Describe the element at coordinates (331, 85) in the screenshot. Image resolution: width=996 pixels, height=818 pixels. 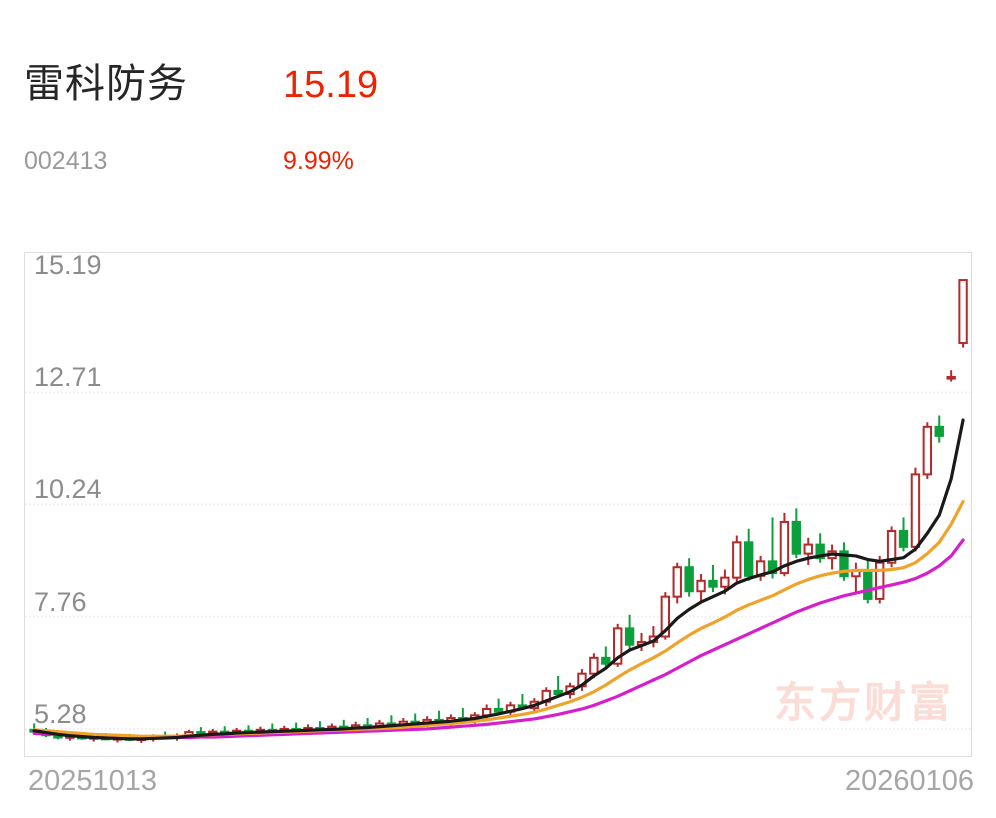
I see `stock-price: 15.19` at that location.